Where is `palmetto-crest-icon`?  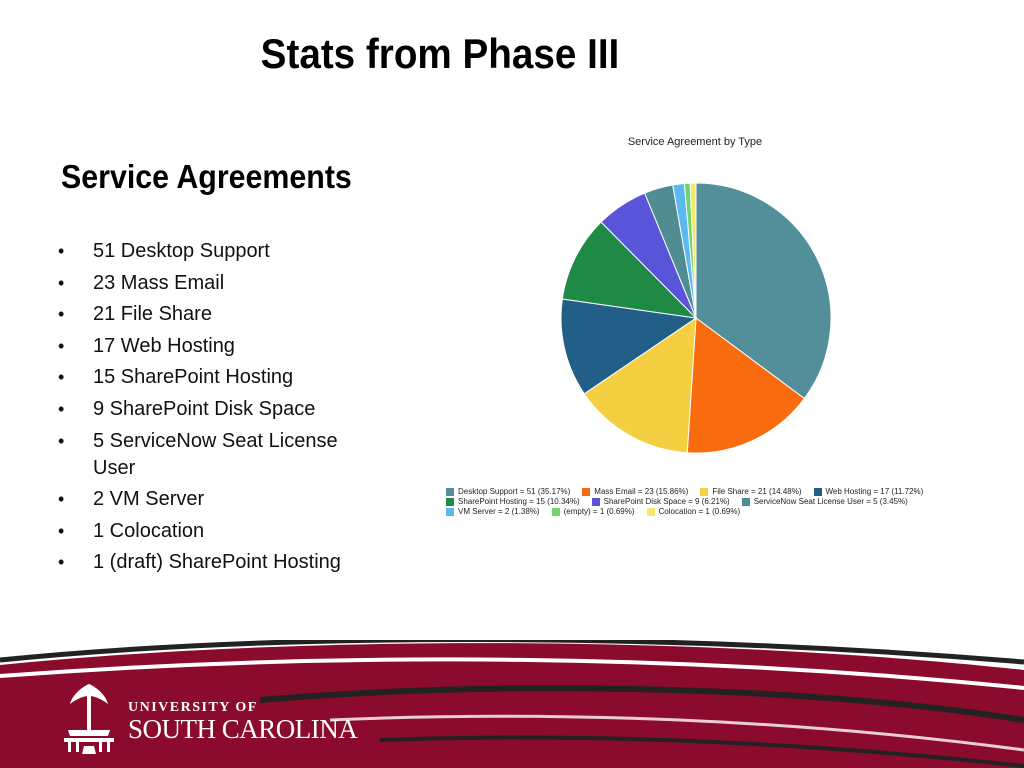 palmetto-crest-icon is located at coordinates (89, 719).